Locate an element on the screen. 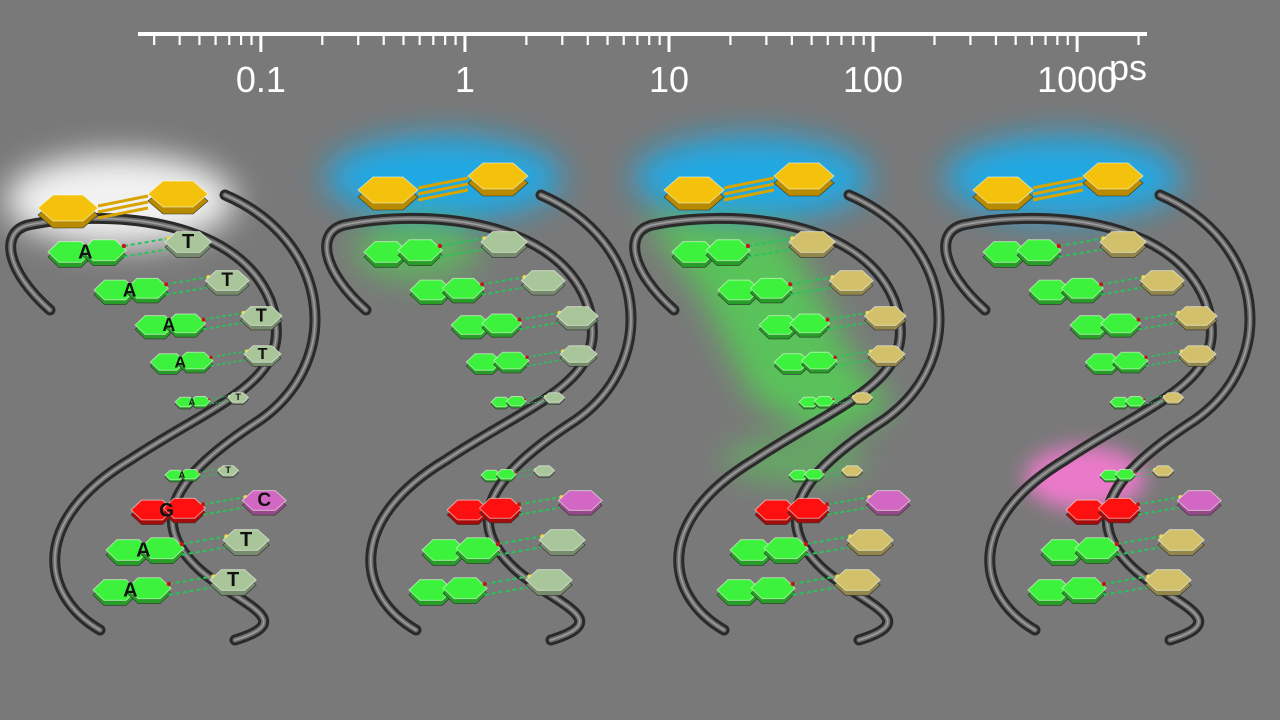 The height and width of the screenshot is (720, 1280). base-label: T is located at coordinates (261, 315).